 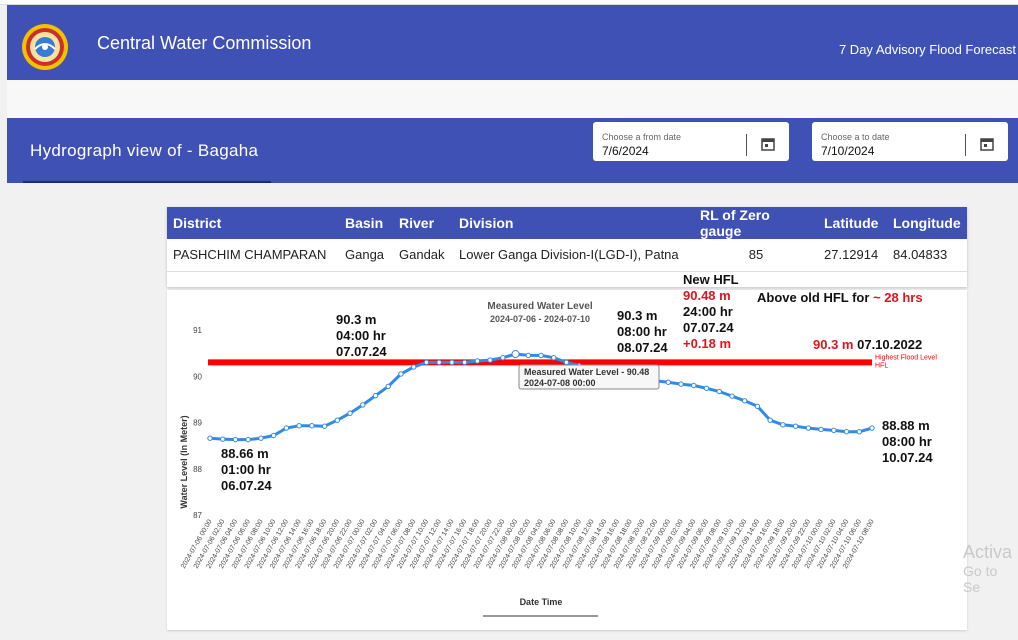 I want to click on cell-river: Gandak, so click(x=423, y=255).